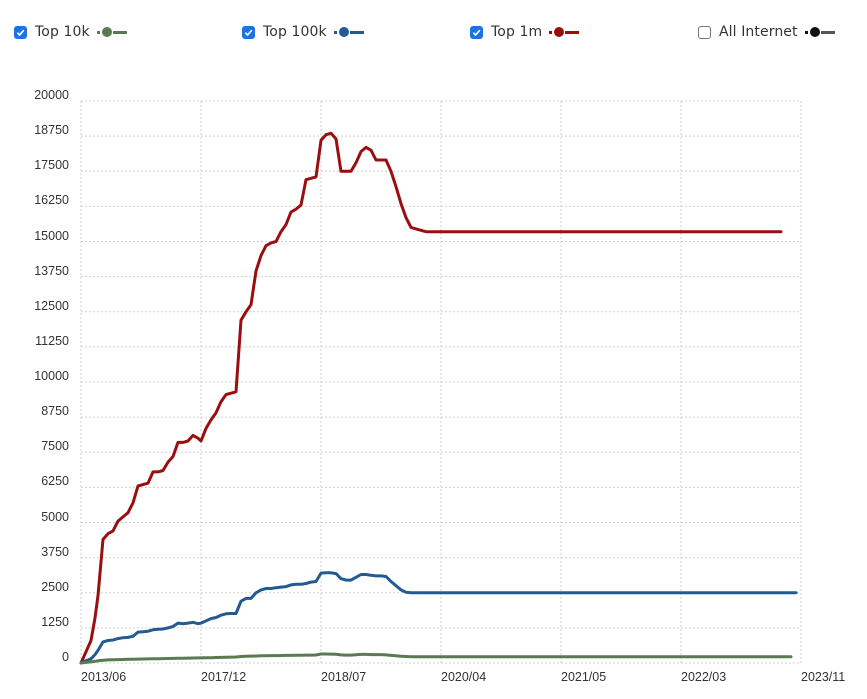 The height and width of the screenshot is (699, 867). I want to click on y-tick-label: 17500, so click(51, 165).